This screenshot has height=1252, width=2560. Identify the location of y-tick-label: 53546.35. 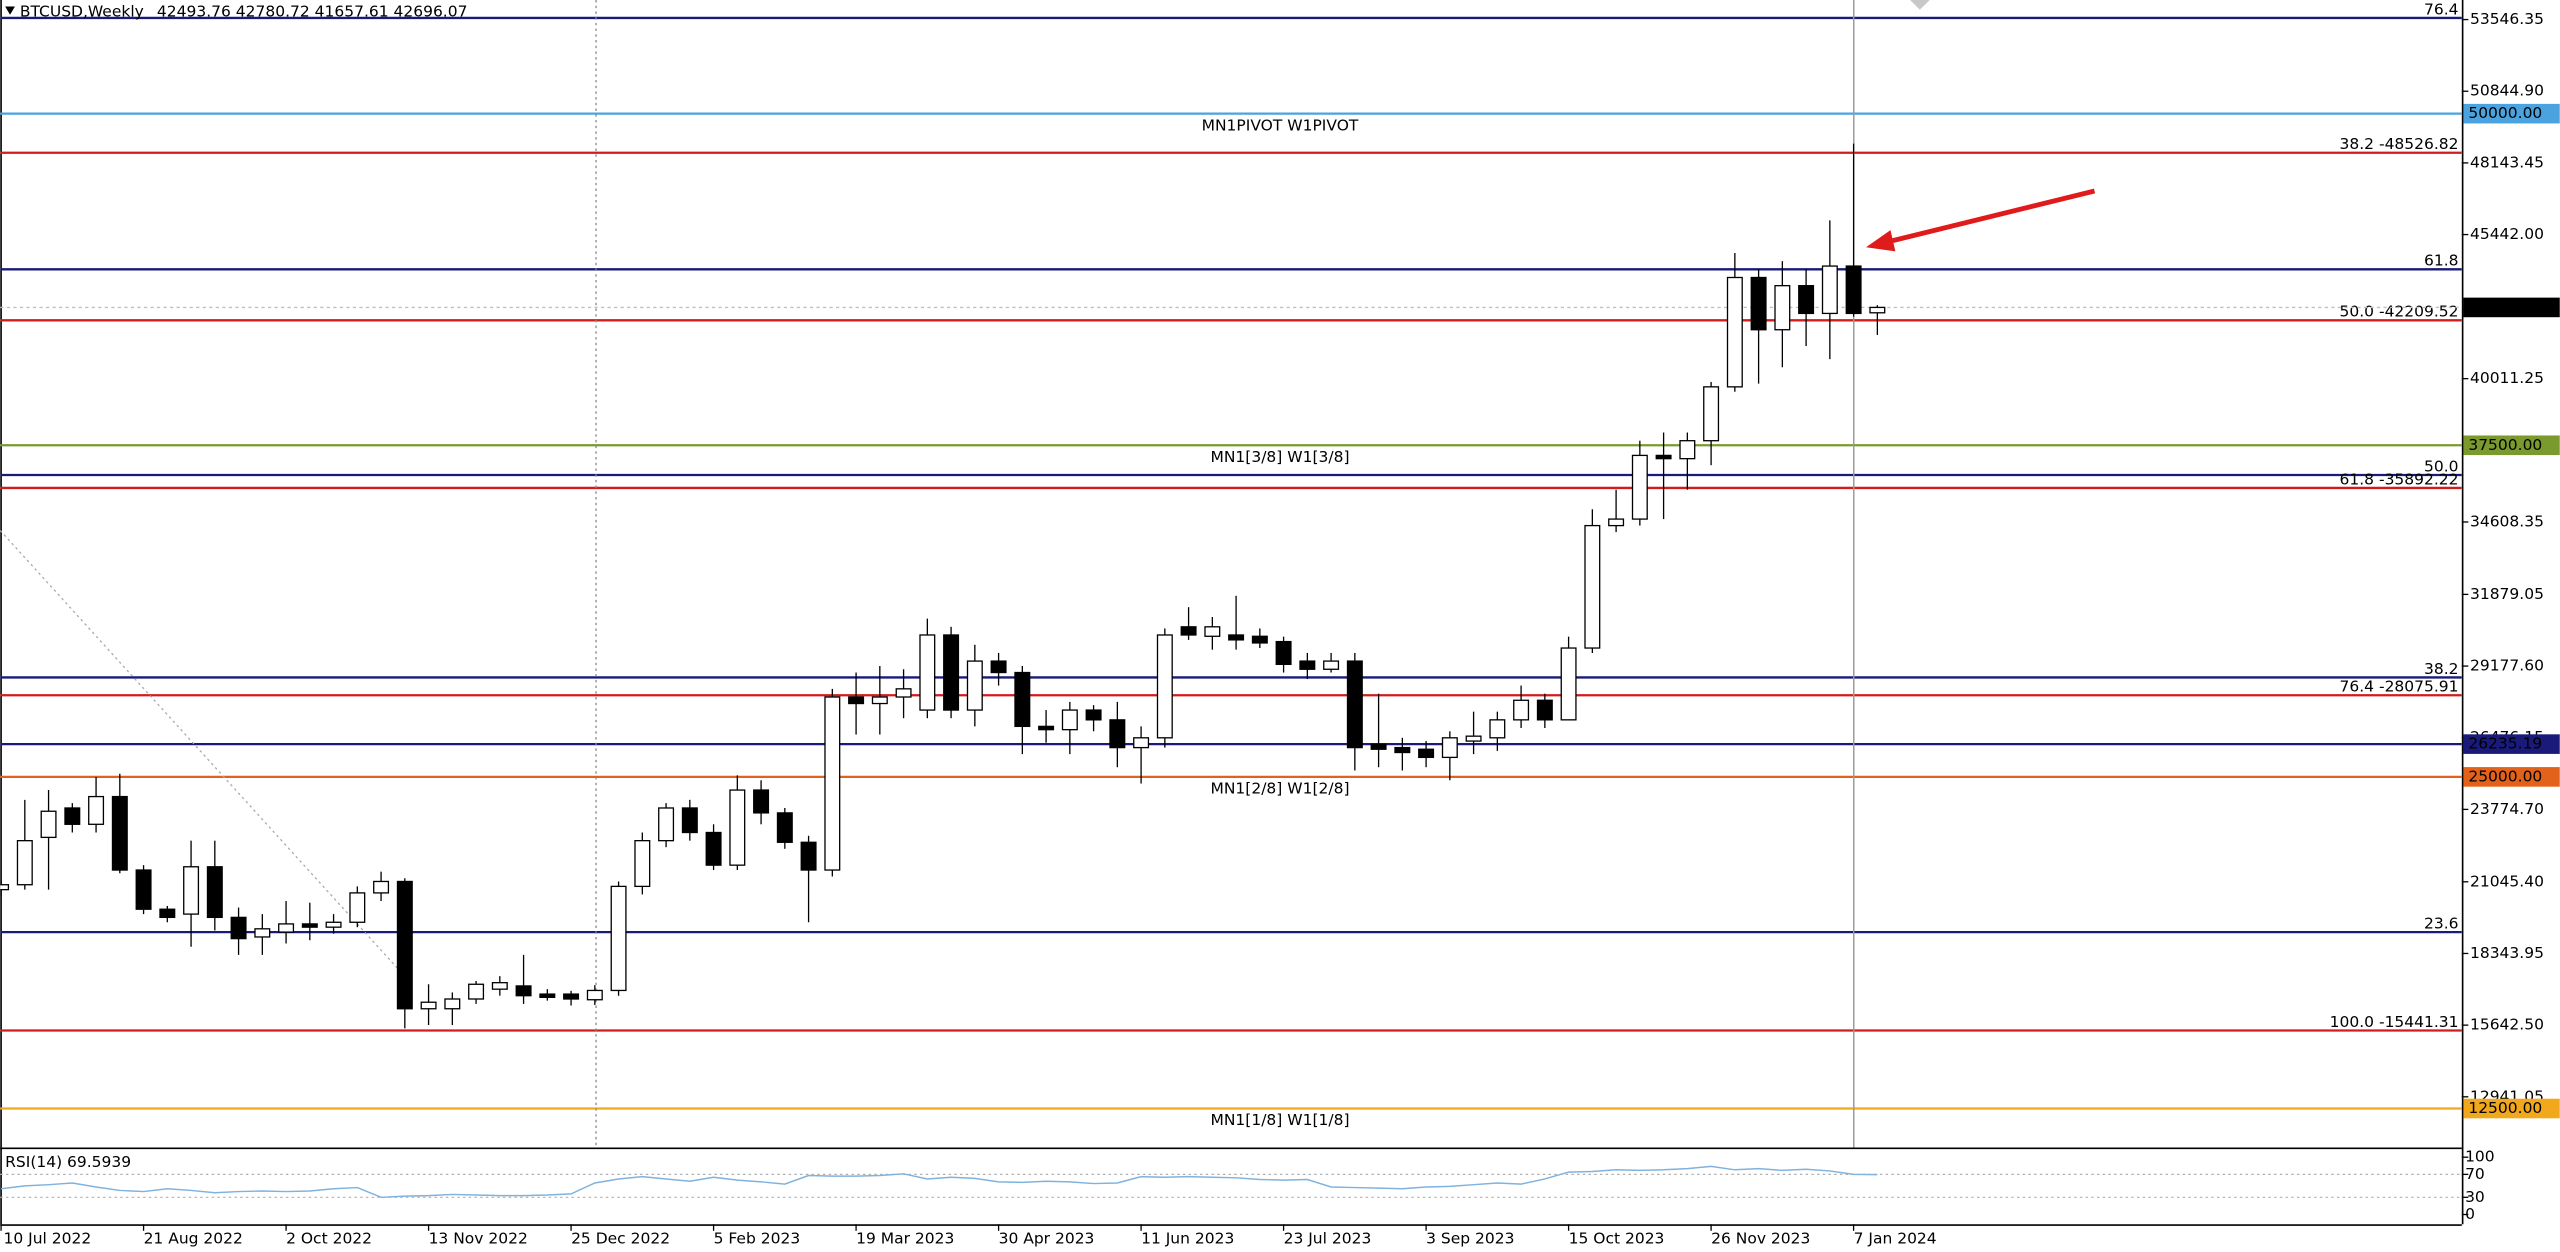
(2507, 19).